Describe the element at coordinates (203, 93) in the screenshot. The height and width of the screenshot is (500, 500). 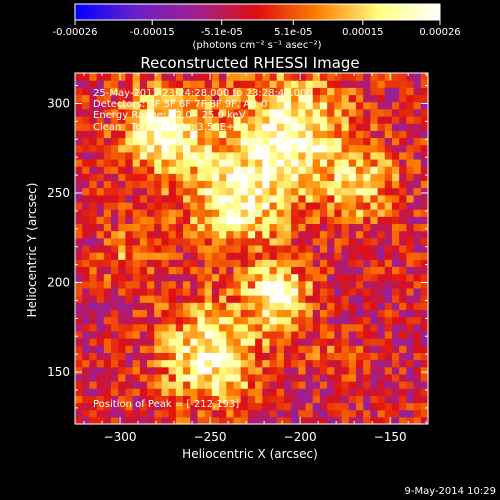
I see `annotation-time-range: 25-May-2012 23:24:28.000 to 23:28:42.000` at that location.